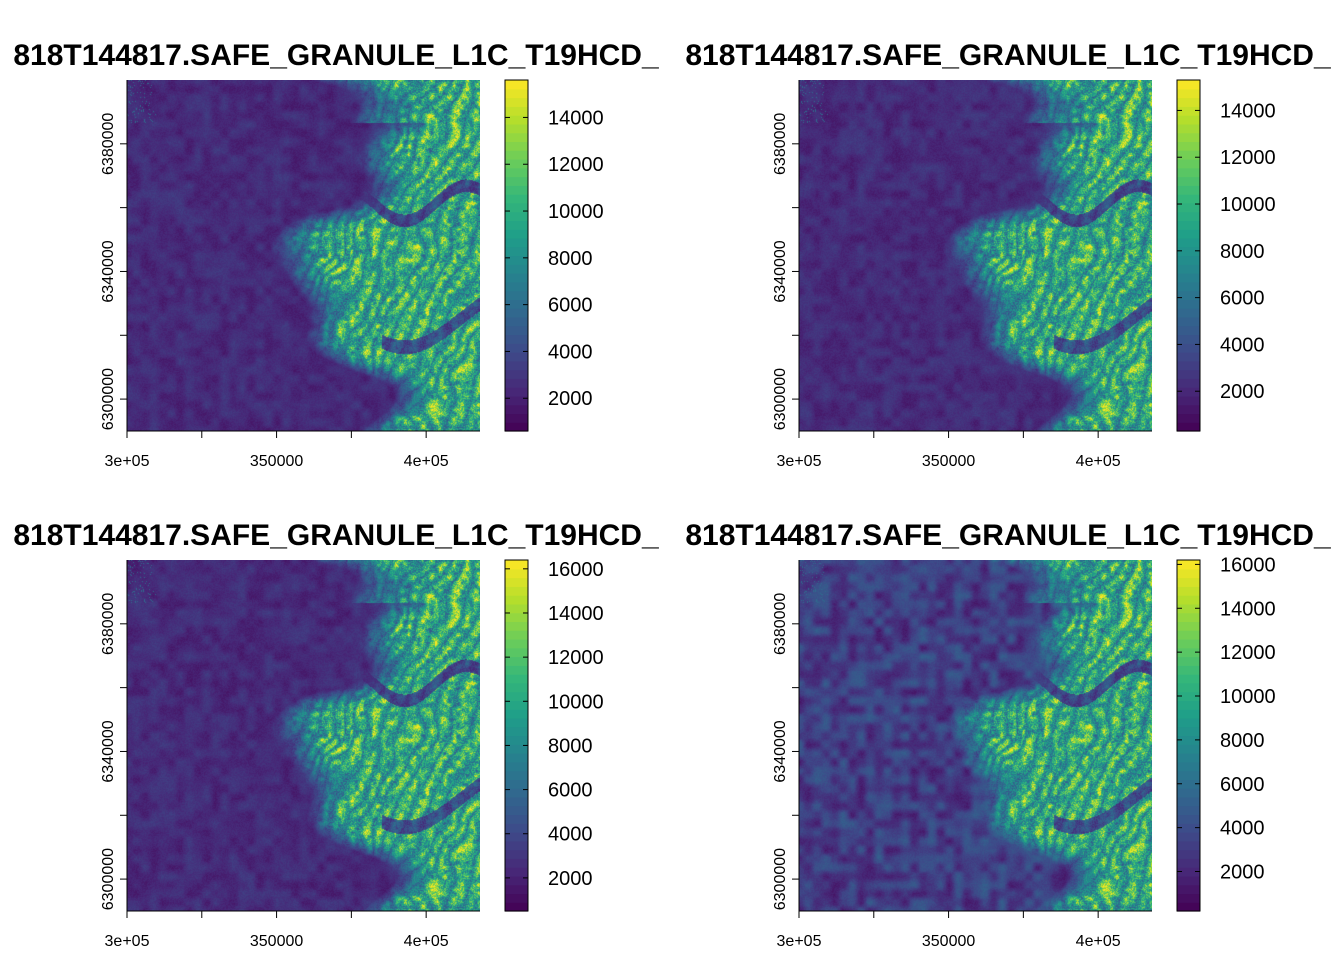 The image size is (1344, 960). Describe the element at coordinates (799, 461) in the screenshot. I see `x-tick-label: 3e+05` at that location.